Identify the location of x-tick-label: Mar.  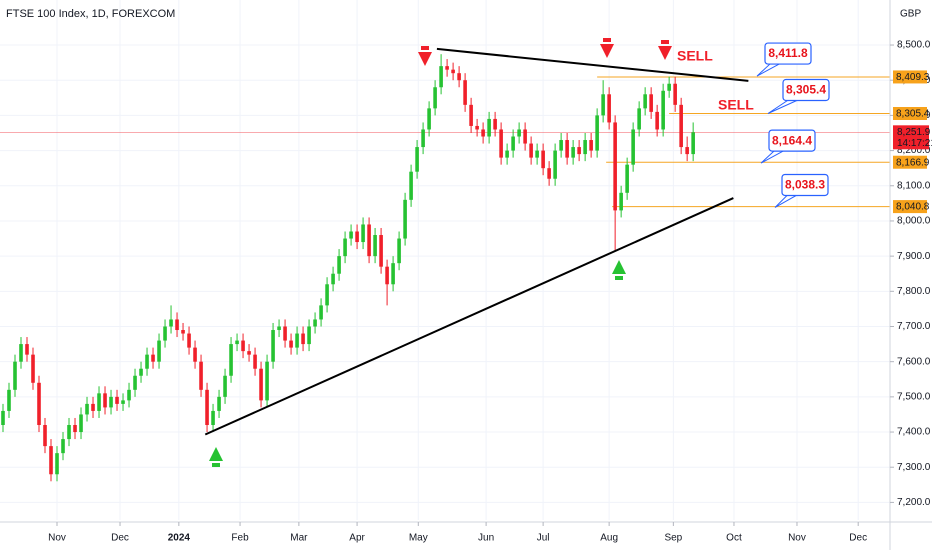
(299, 538).